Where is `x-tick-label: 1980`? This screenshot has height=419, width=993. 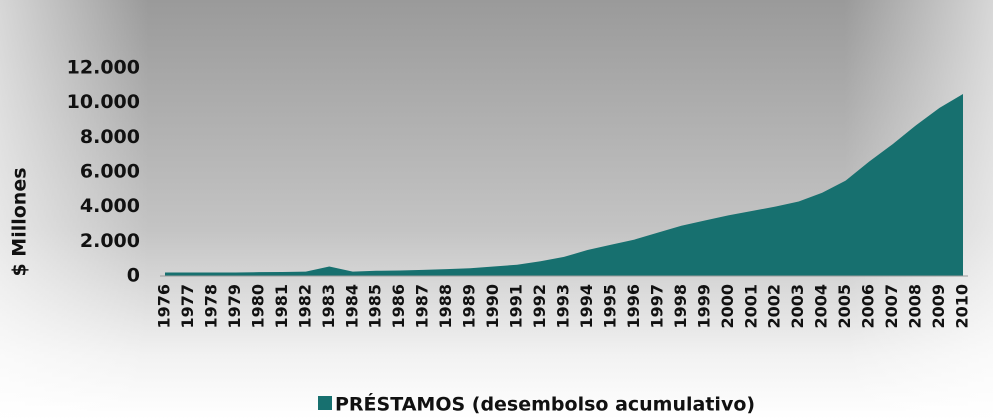
x-tick-label: 1980 is located at coordinates (257, 306).